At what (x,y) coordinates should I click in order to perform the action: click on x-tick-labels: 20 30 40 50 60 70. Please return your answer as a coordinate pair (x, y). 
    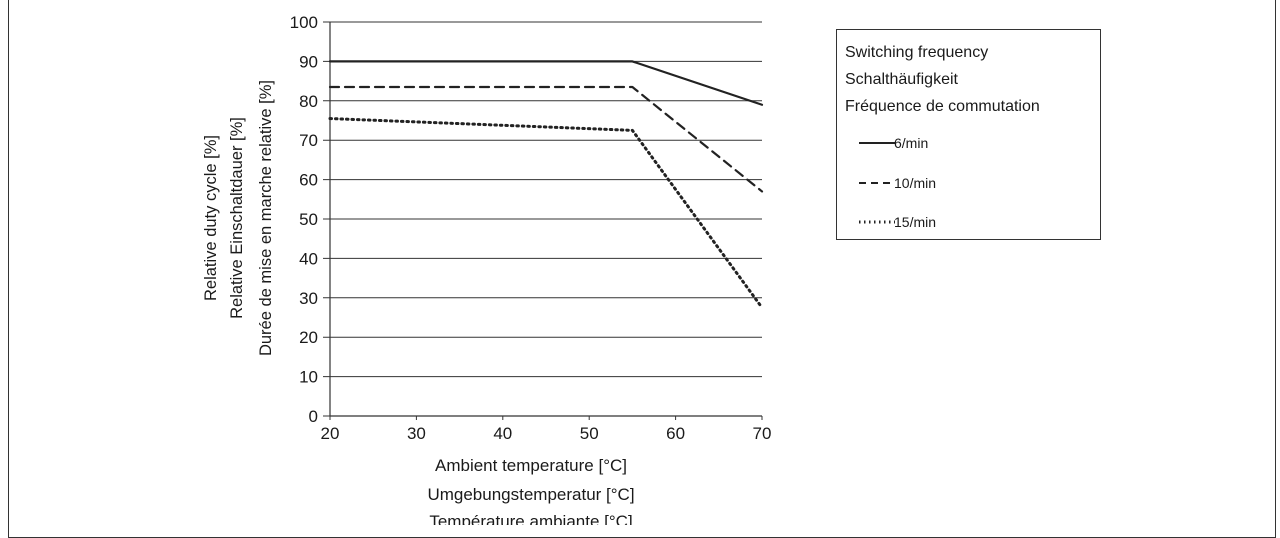
    Looking at the image, I should click on (546, 433).